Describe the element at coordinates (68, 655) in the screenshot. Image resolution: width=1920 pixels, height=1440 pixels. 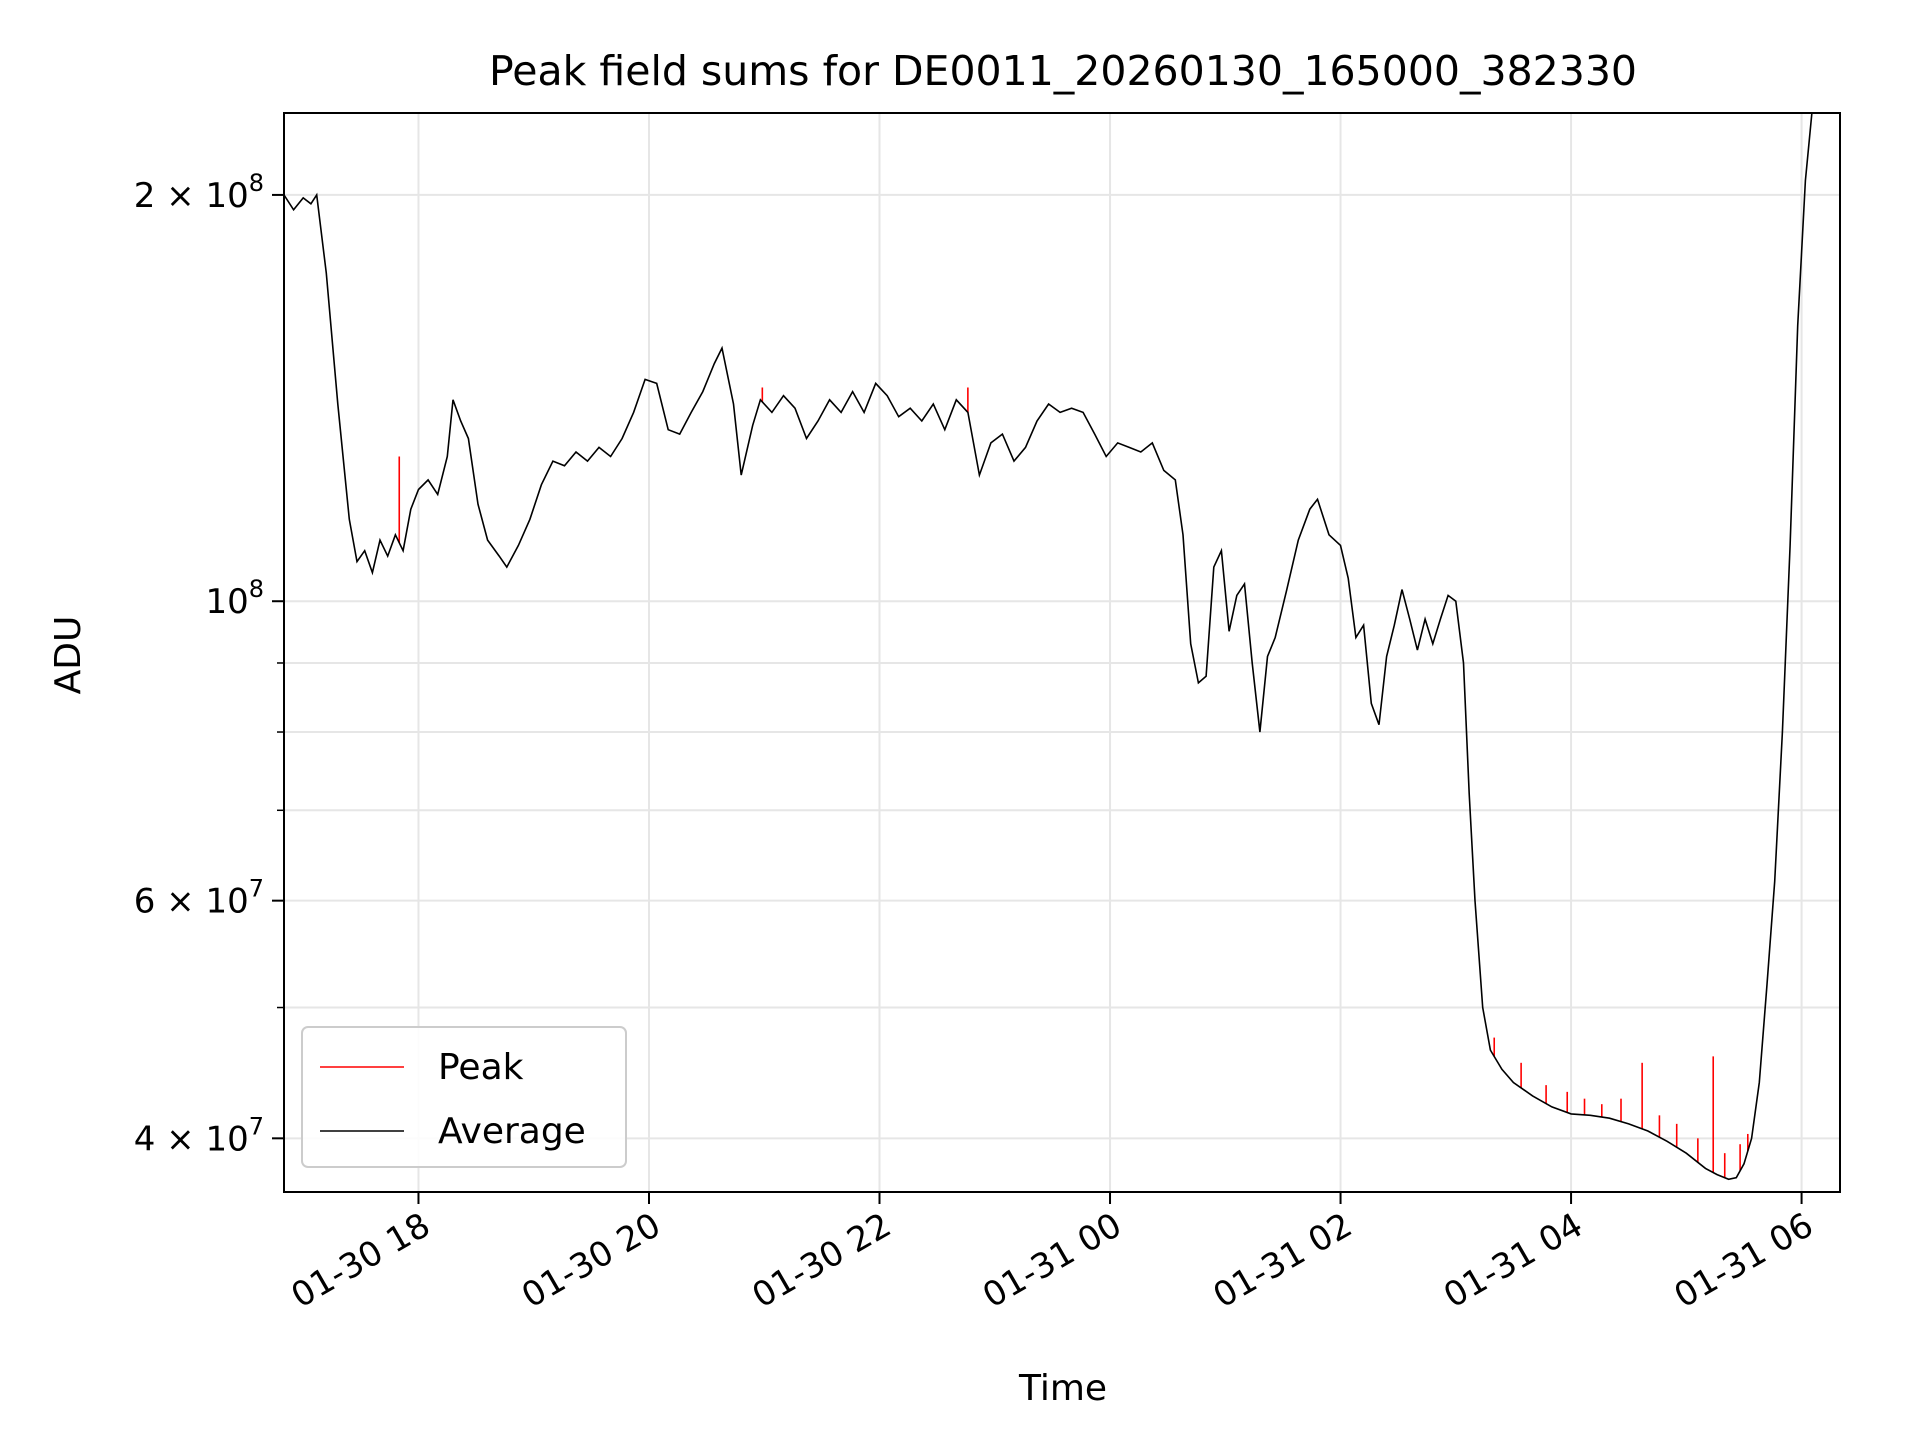
I see `y-axis-label: ADU` at that location.